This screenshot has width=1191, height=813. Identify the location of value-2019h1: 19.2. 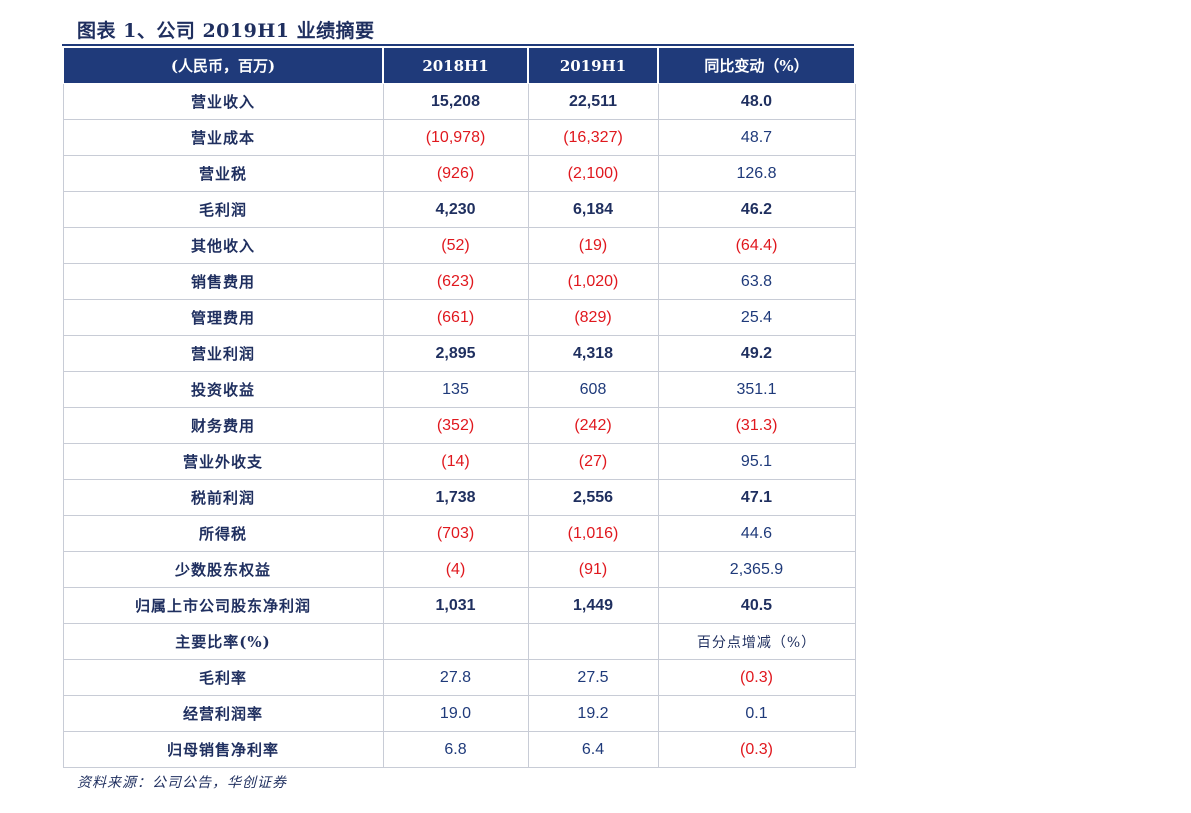
(593, 713).